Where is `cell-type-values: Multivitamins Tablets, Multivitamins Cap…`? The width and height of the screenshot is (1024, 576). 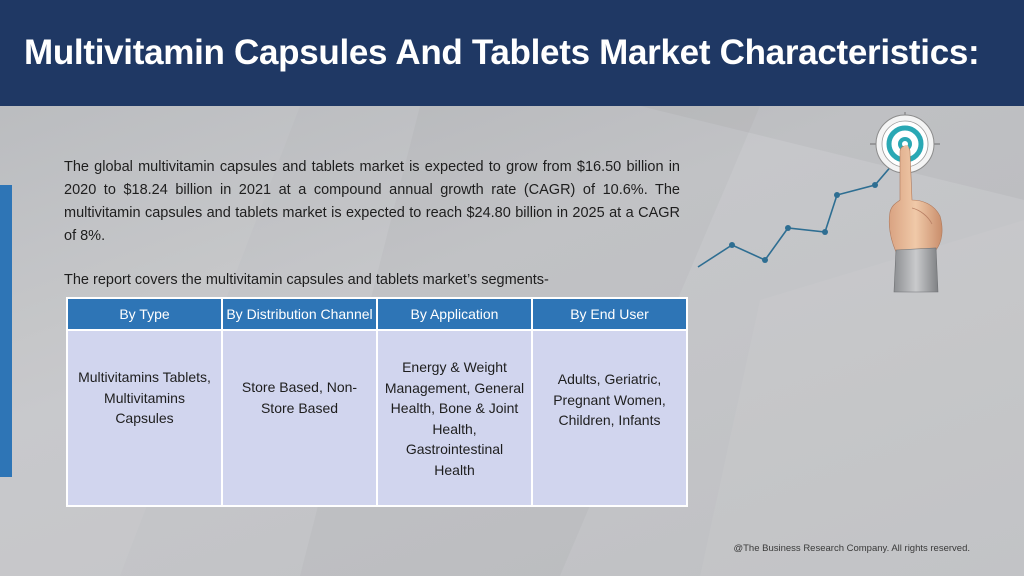 cell-type-values: Multivitamins Tablets, Multivitamins Cap… is located at coordinates (144, 418).